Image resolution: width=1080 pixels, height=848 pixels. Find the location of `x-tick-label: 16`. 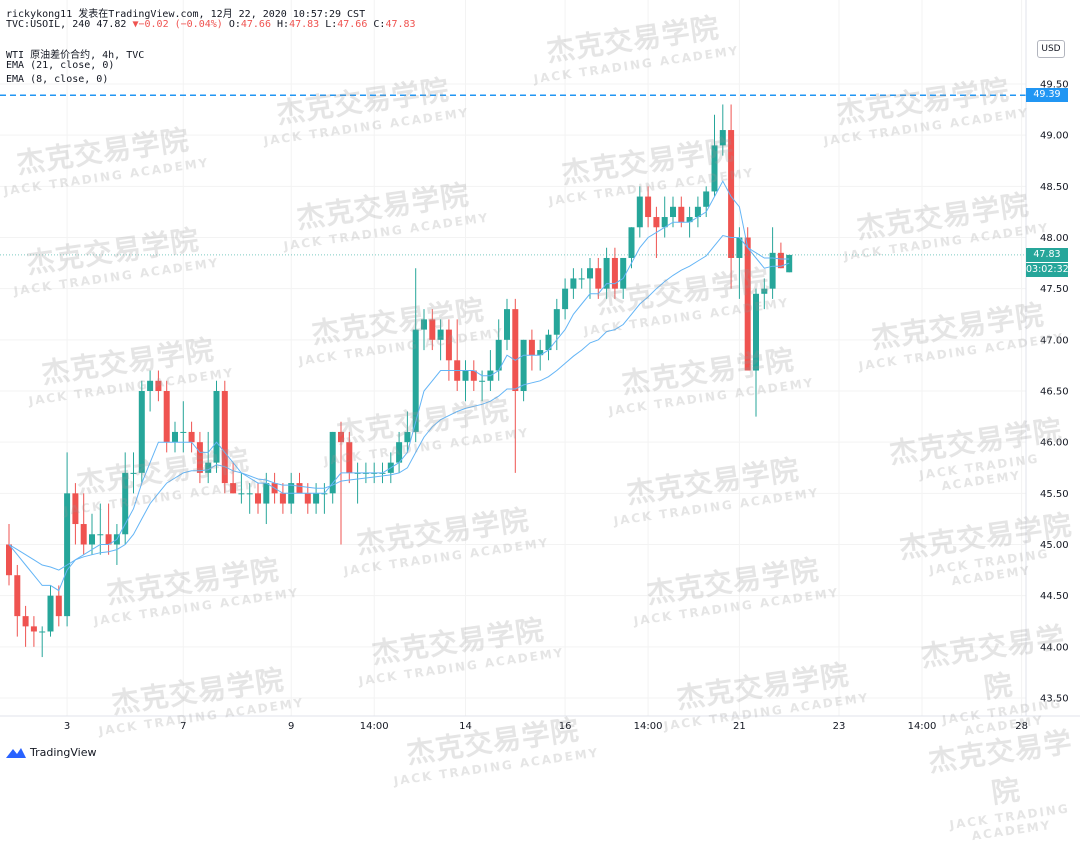

x-tick-label: 16 is located at coordinates (565, 726).